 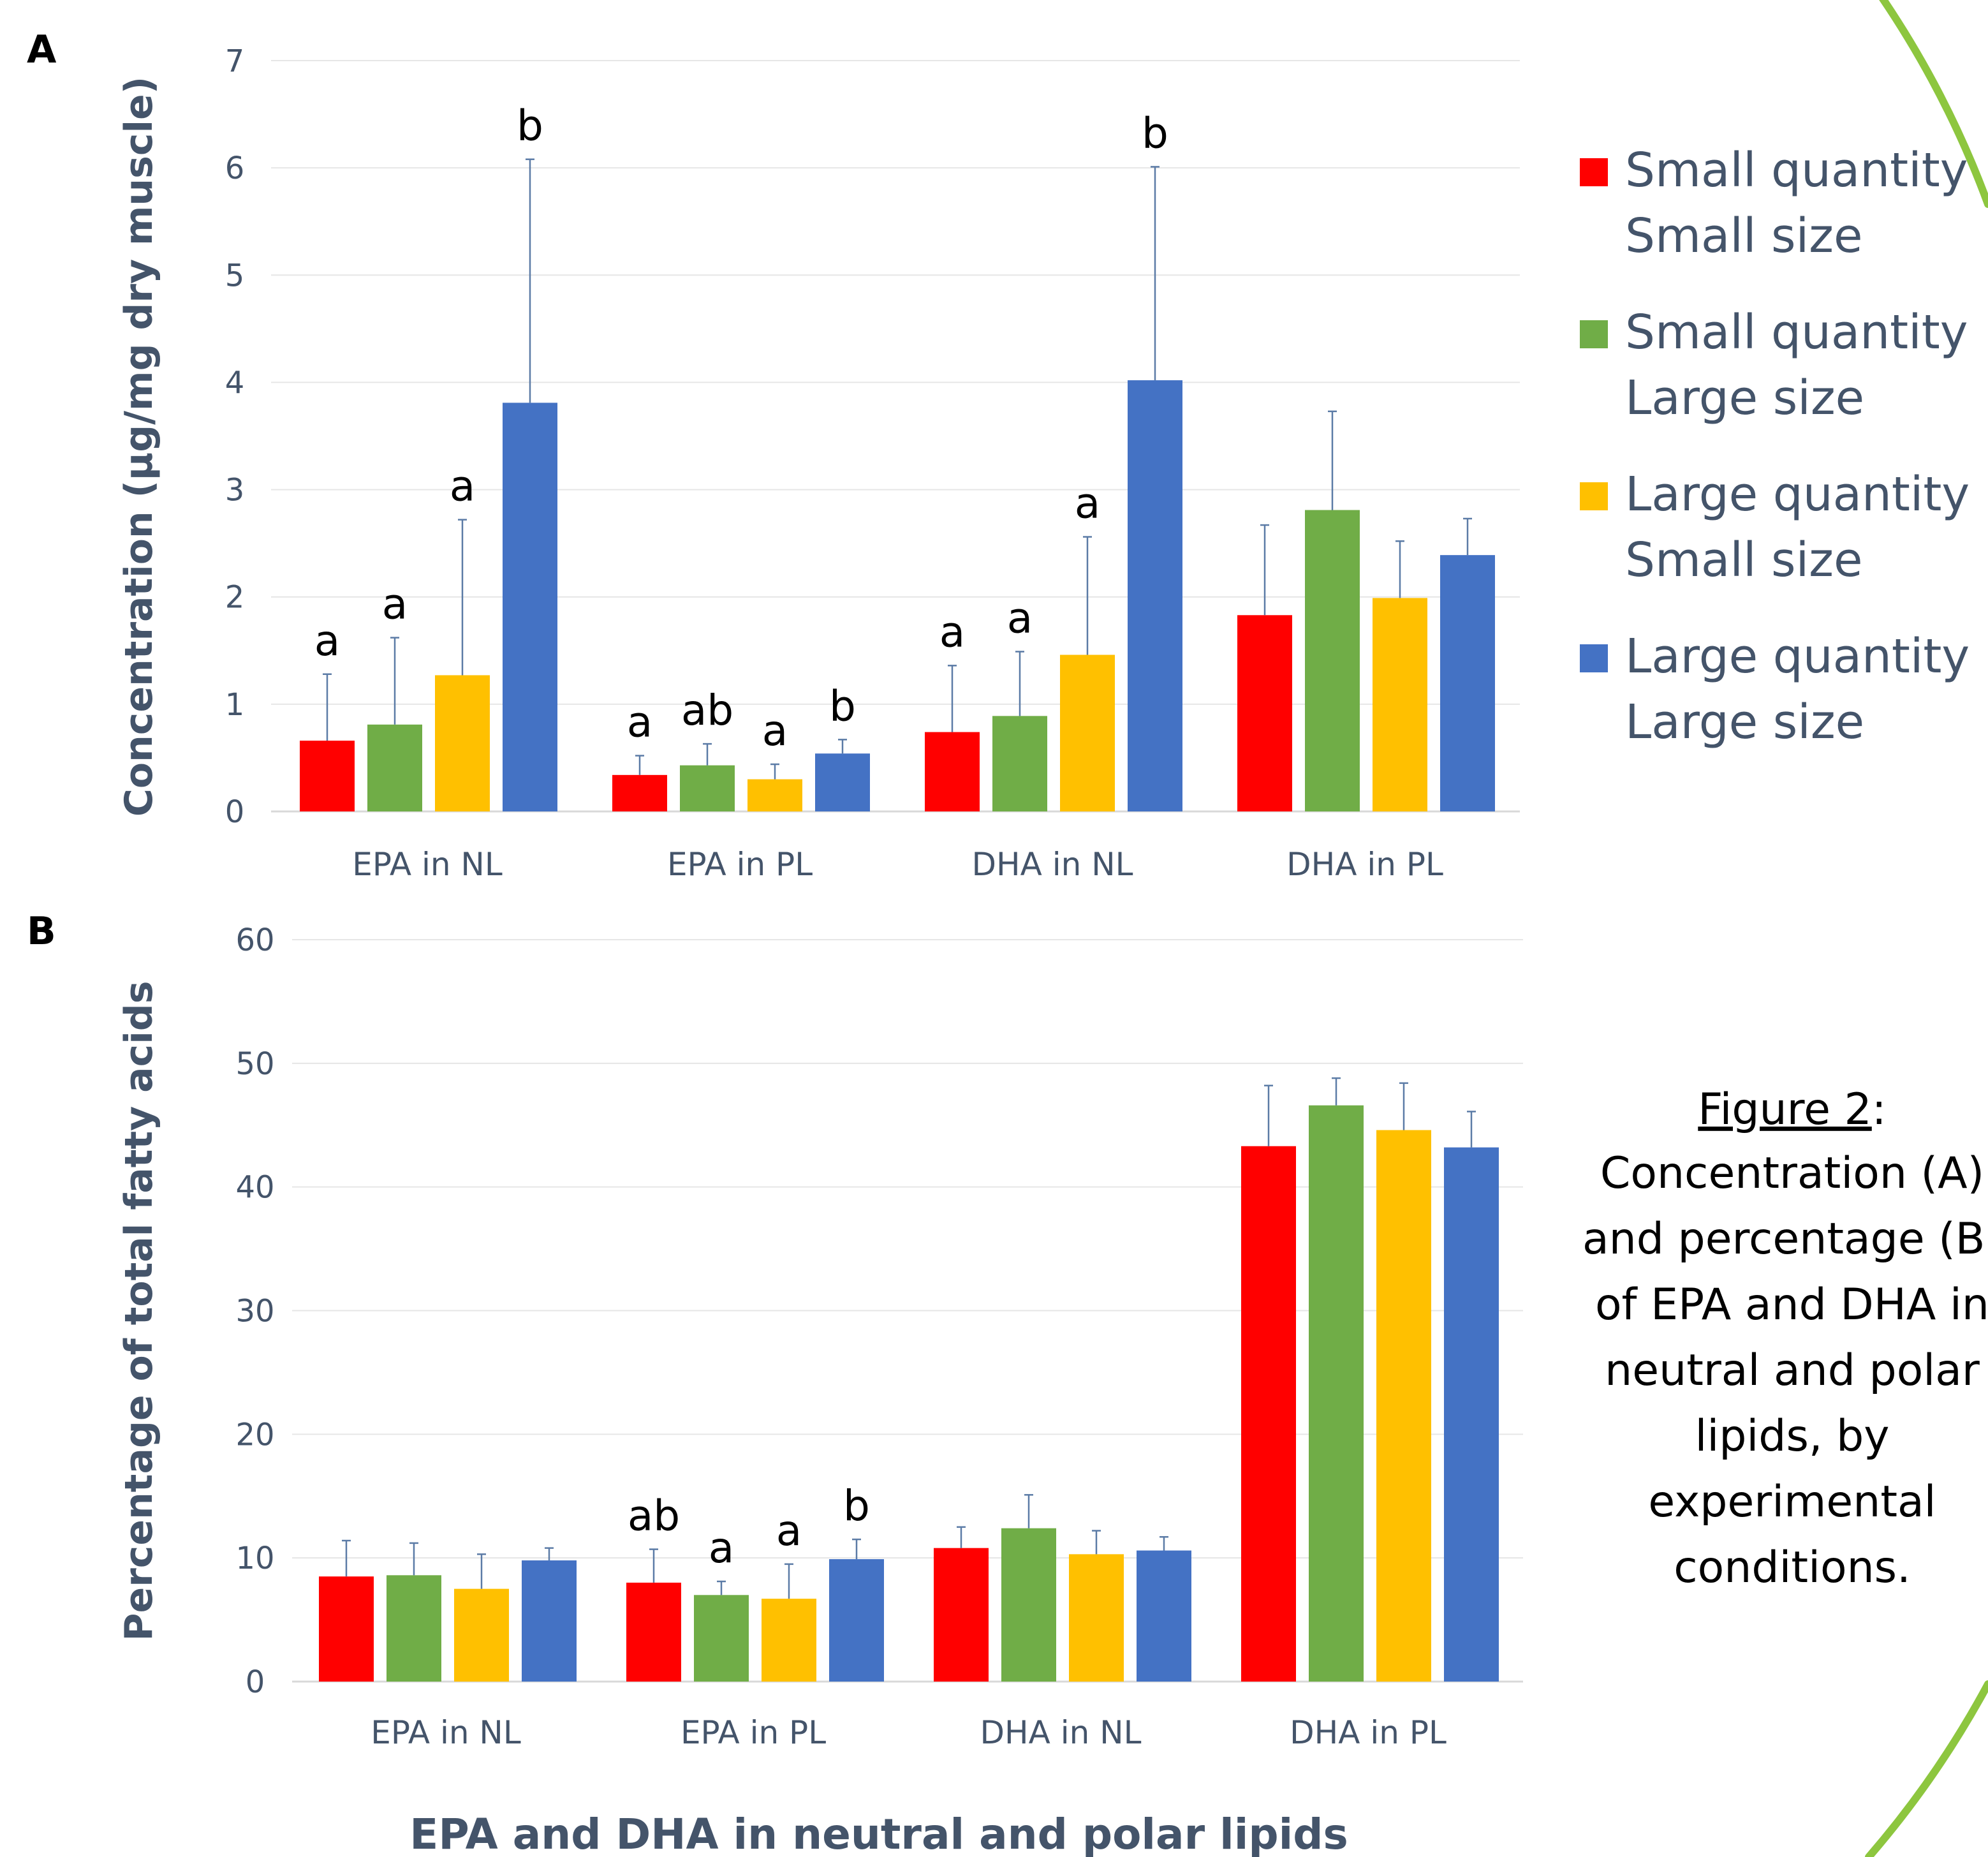 I want to click on chart-a-y-tick-label: 6, so click(x=235, y=168).